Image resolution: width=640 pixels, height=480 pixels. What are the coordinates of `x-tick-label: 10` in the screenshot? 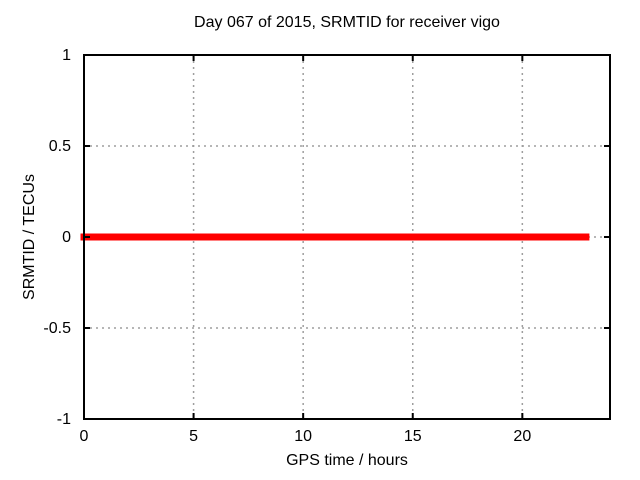 It's located at (303, 436).